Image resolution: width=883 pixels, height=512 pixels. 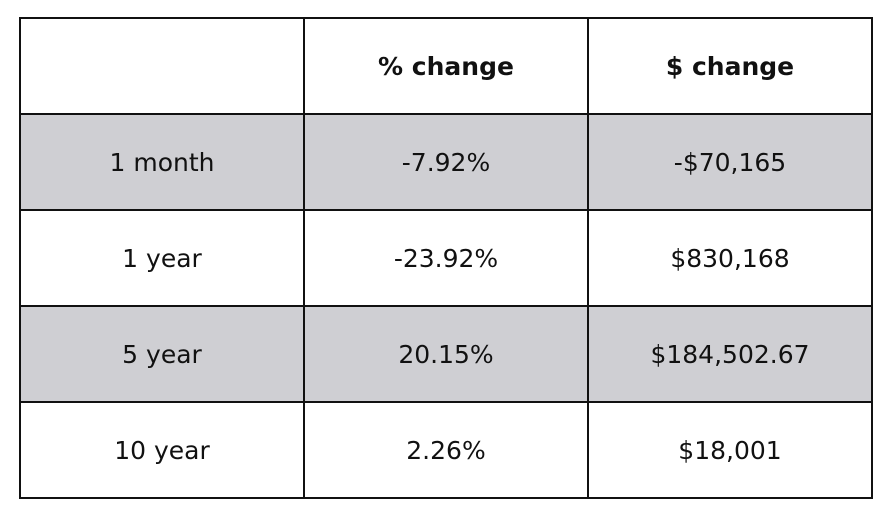 I want to click on table-cell: 2.26%, so click(x=446, y=450).